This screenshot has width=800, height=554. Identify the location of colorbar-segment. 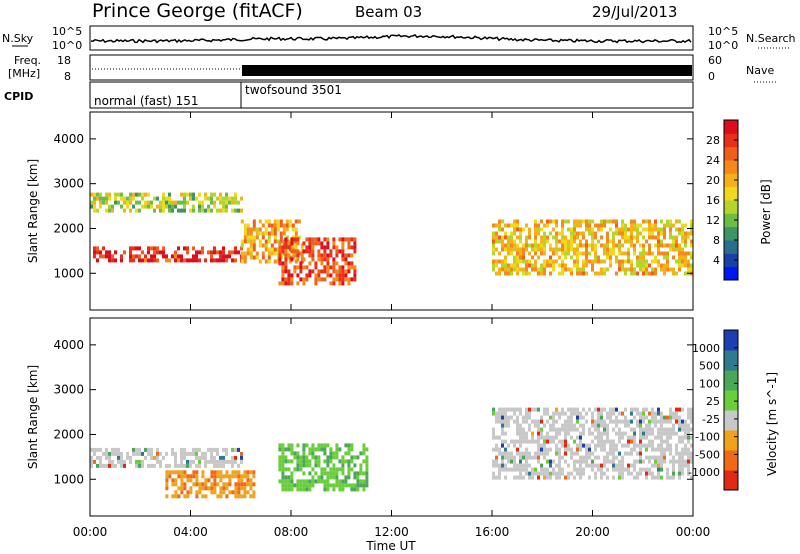
(731, 260).